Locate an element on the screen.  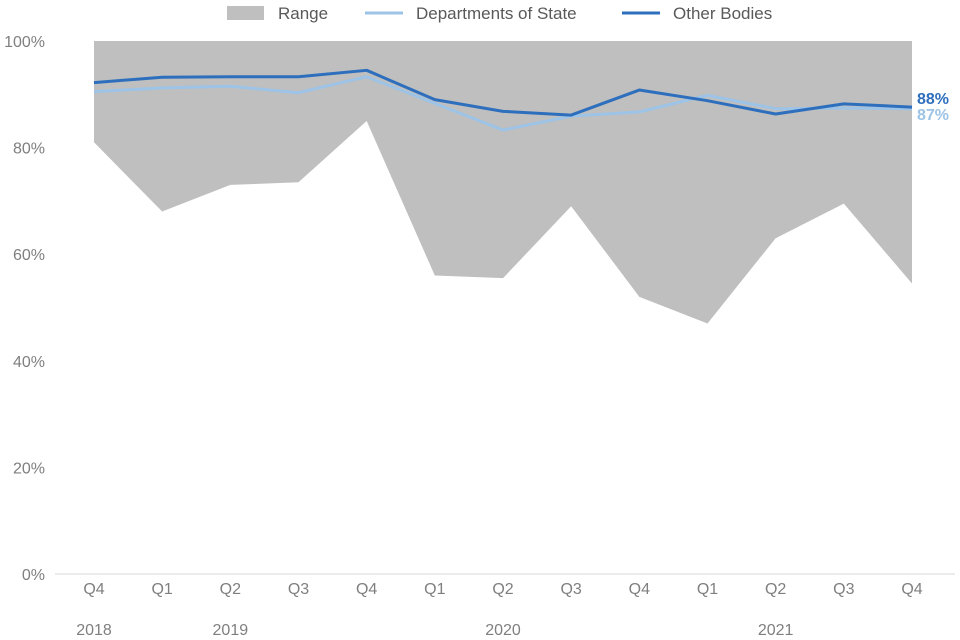
y-tick-label: 80% is located at coordinates (29, 149).